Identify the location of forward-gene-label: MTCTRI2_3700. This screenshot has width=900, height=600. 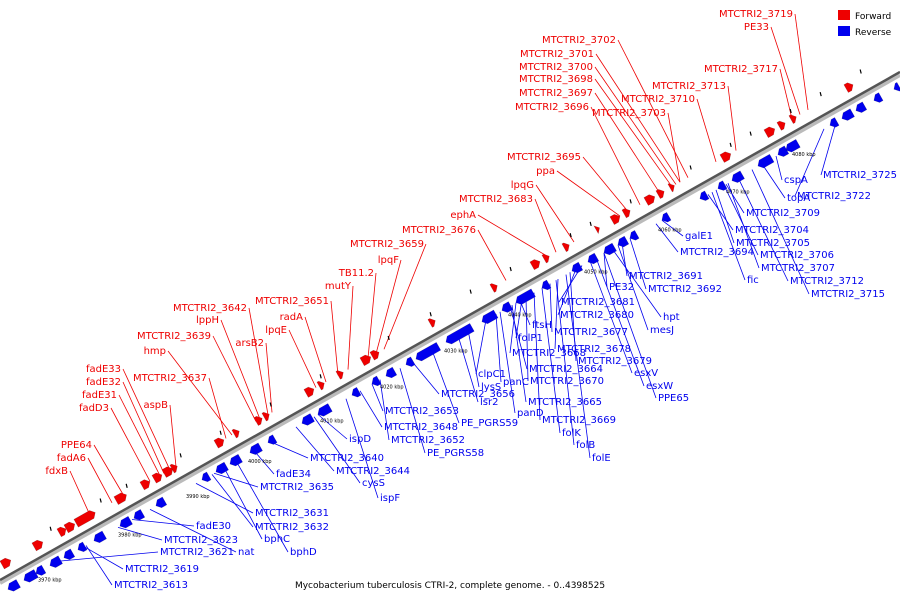
(556, 67).